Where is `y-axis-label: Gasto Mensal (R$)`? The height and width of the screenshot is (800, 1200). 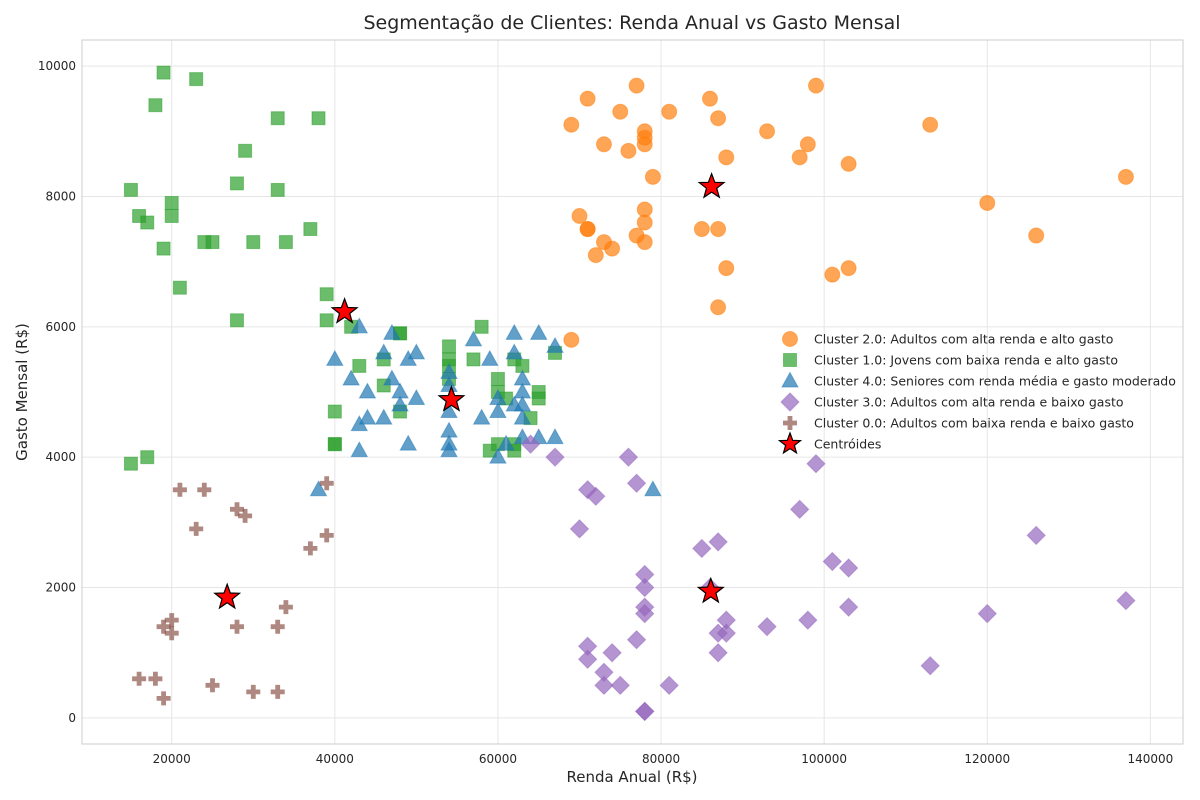 y-axis-label: Gasto Mensal (R$) is located at coordinates (22, 392).